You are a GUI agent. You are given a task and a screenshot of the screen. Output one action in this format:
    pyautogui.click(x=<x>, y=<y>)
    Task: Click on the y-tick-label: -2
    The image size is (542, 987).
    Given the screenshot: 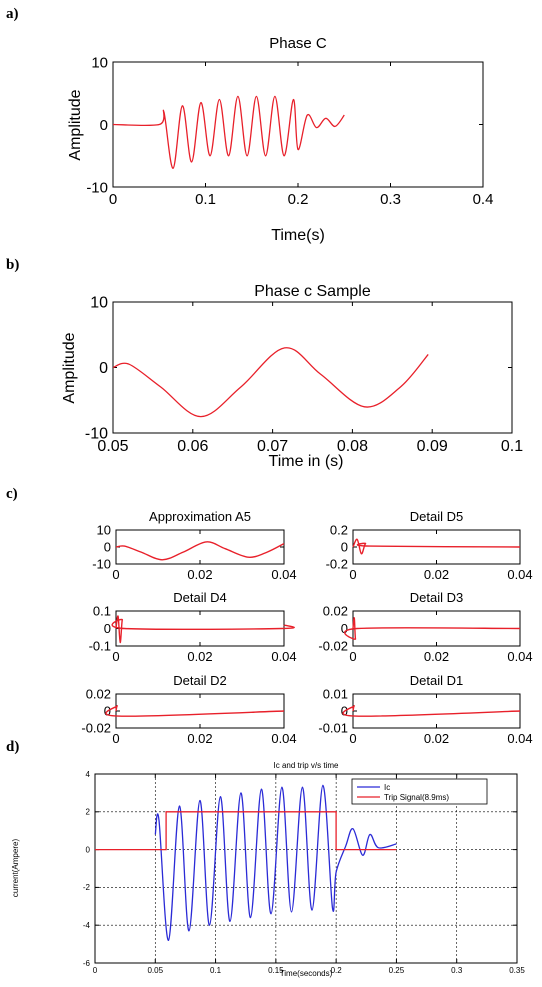 What is the action you would take?
    pyautogui.click(x=87, y=887)
    